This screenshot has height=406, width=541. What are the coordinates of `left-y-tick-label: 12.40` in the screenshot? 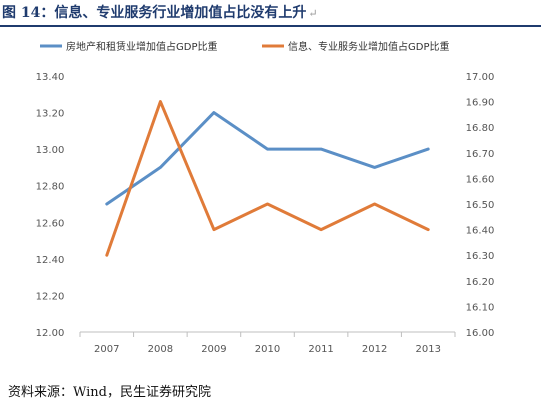 It's located at (50, 260).